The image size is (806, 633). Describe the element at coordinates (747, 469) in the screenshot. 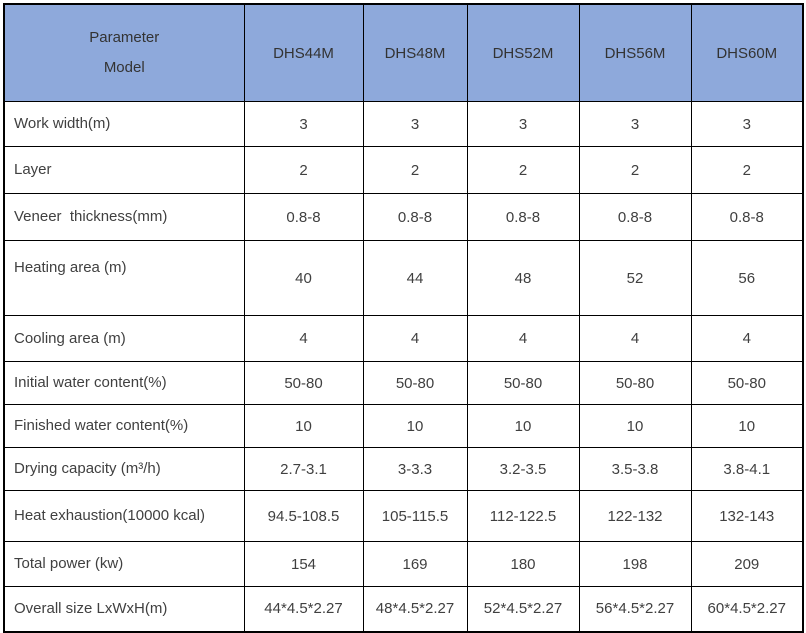

I see `value-cell: 3.8-4.1` at that location.